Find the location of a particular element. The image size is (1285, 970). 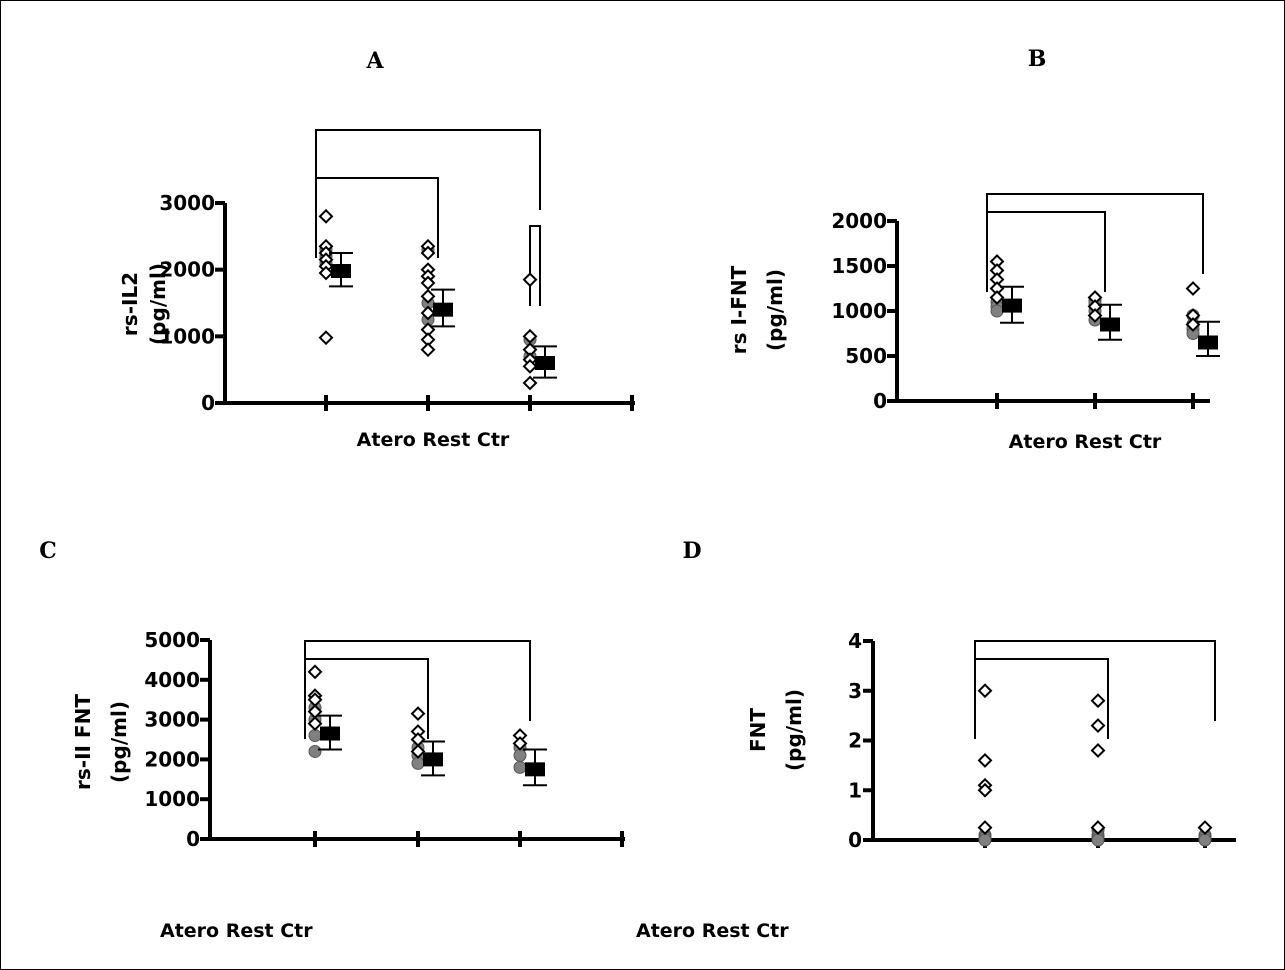

x-axis-label-d: Atero Rest Ctr is located at coordinates (712, 931).